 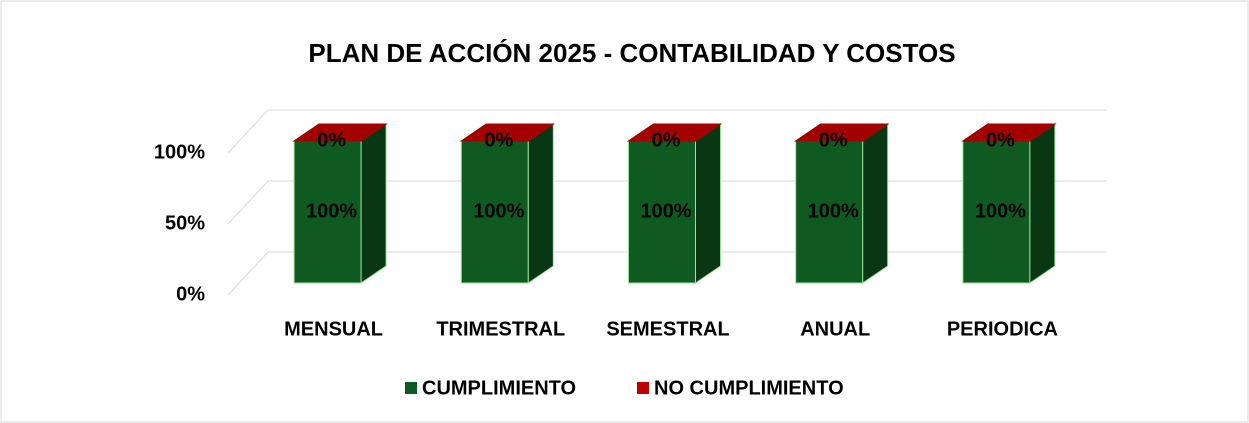 I want to click on y-tick-label: 100%, so click(x=179, y=152).